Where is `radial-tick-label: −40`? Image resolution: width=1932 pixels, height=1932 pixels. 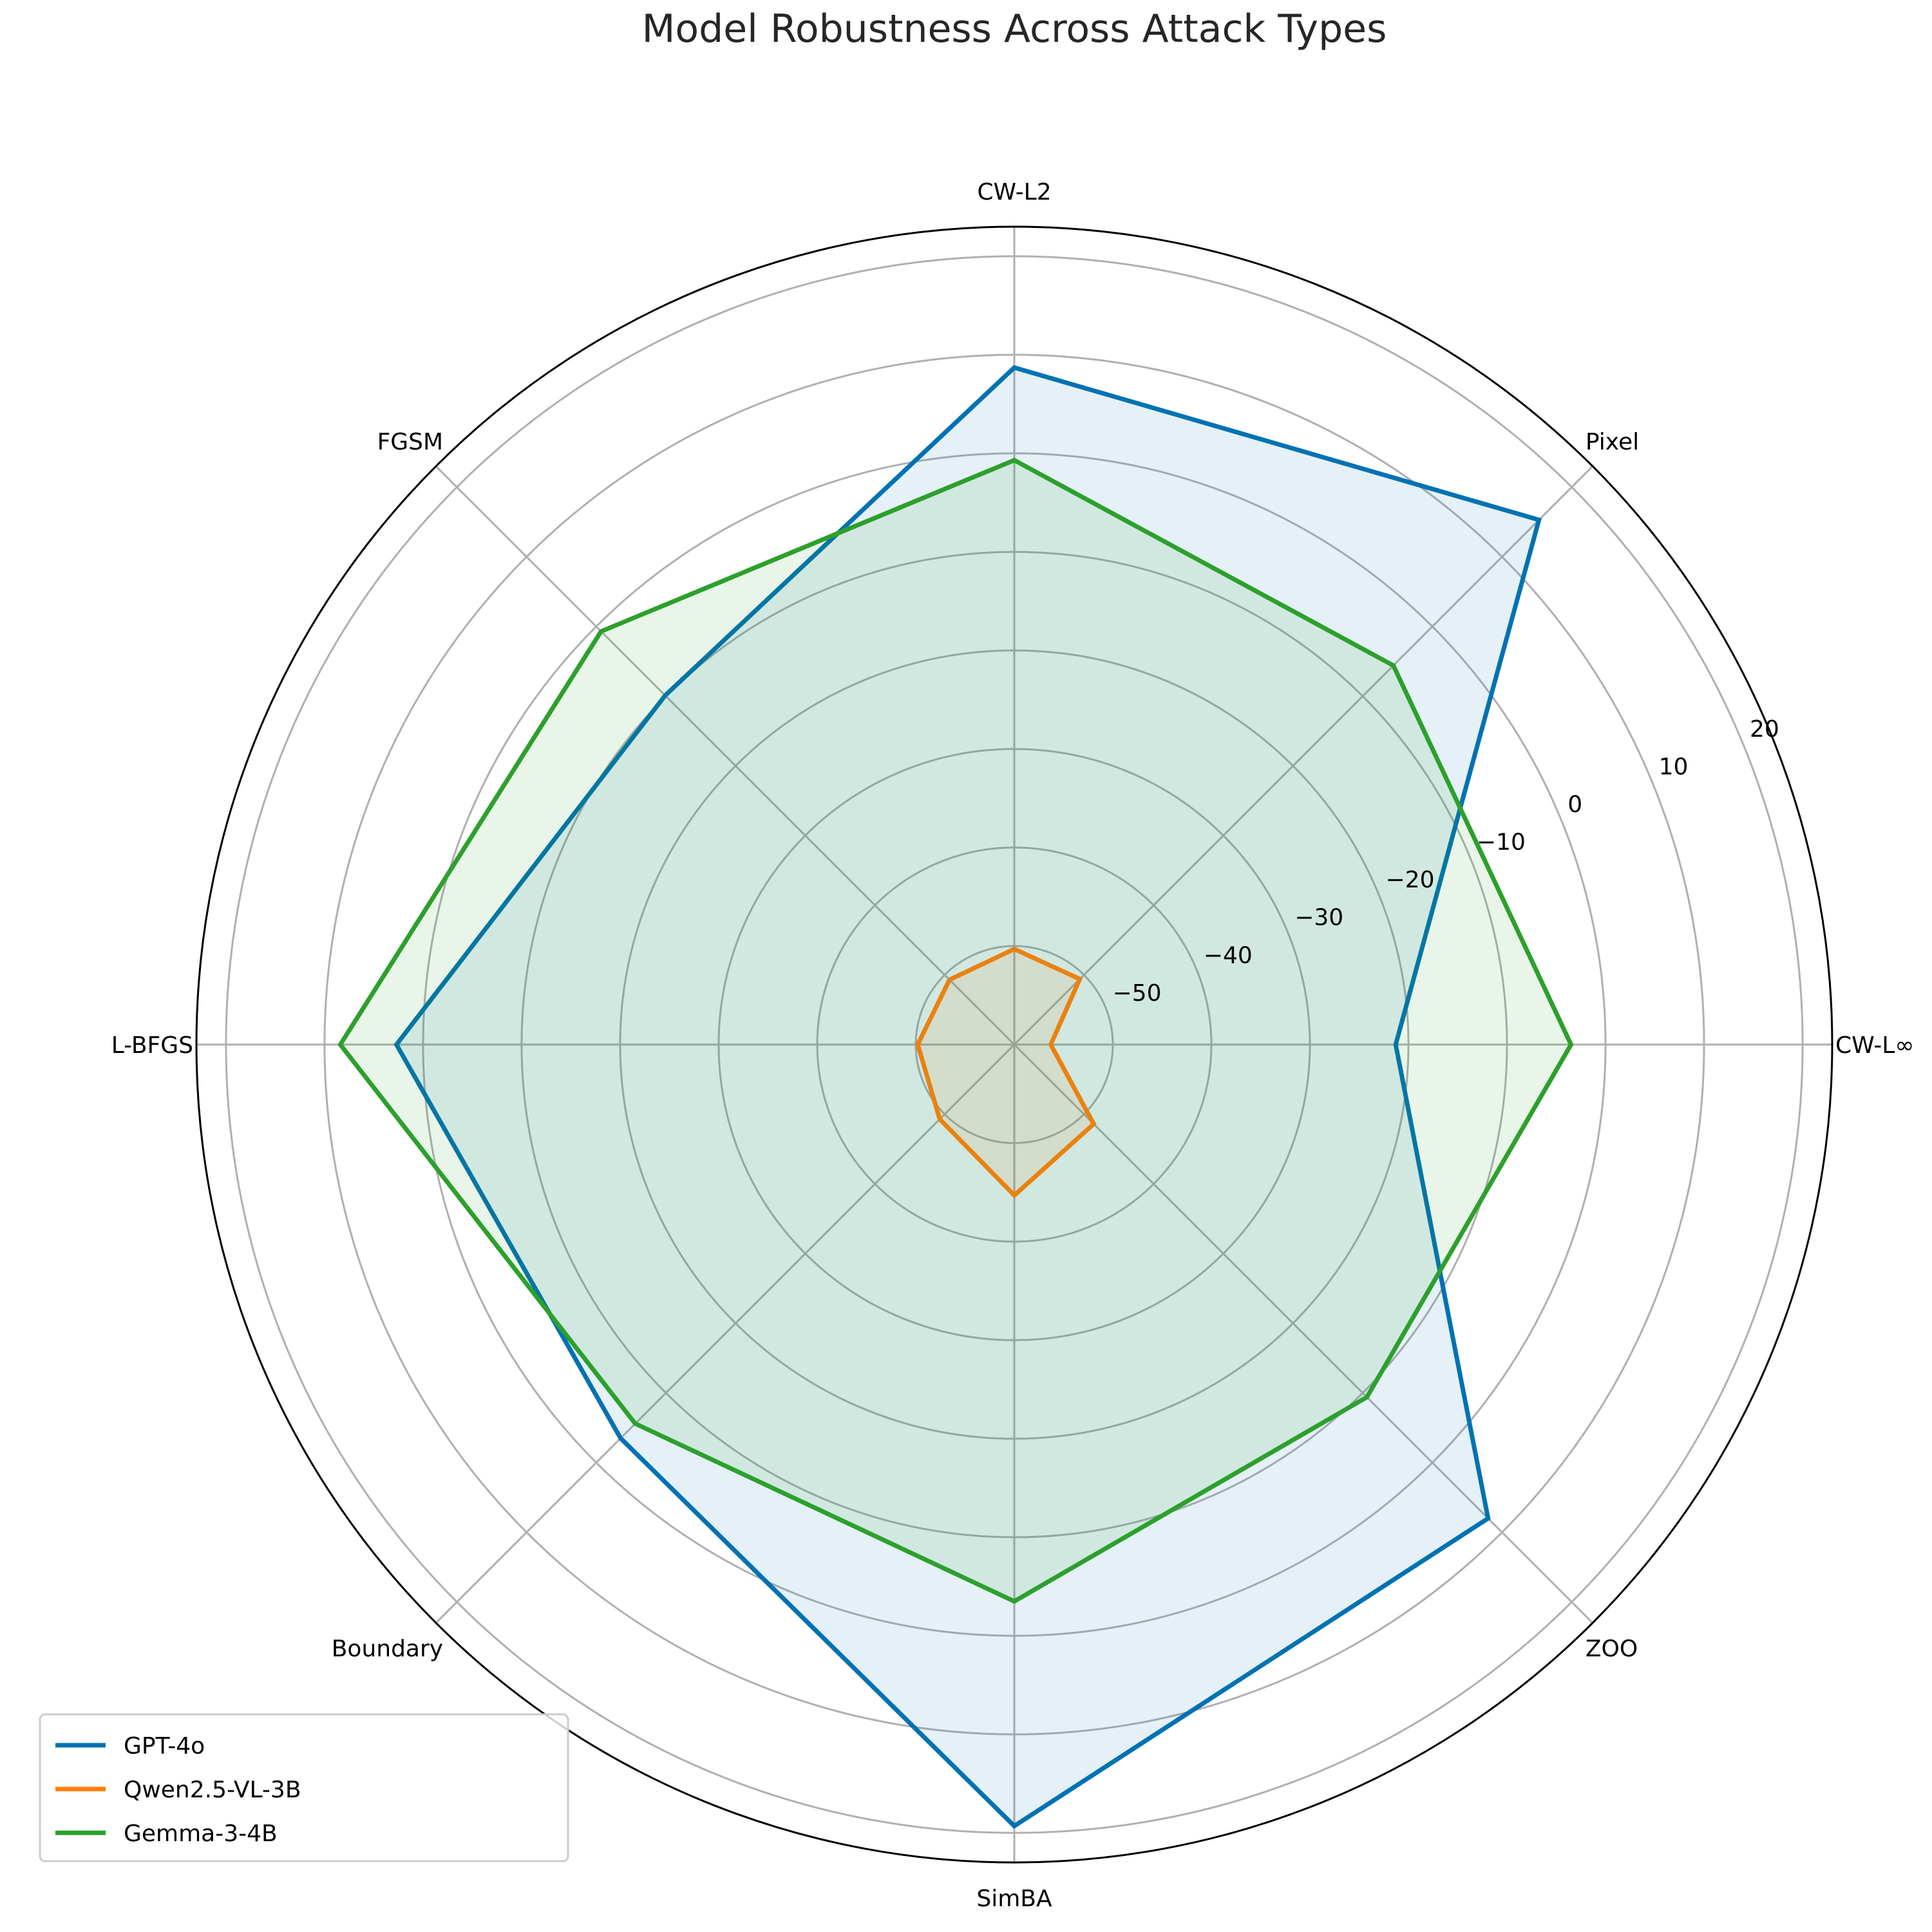 radial-tick-label: −40 is located at coordinates (1228, 955).